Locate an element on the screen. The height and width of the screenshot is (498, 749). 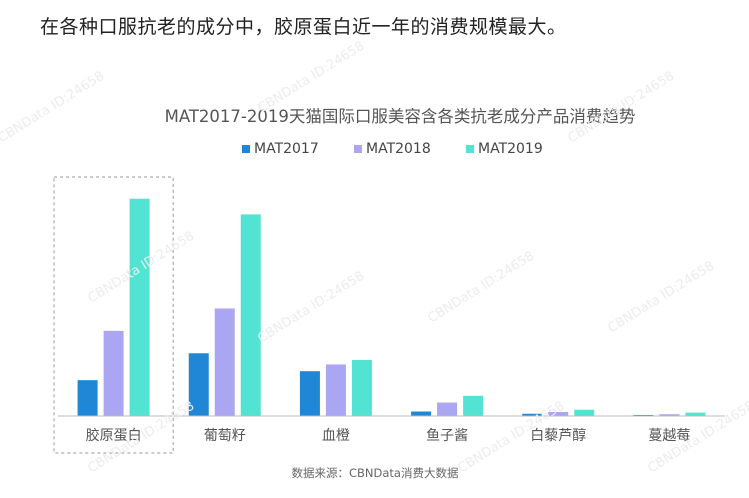
legend-swatch-mat2019 is located at coordinates (470, 149).